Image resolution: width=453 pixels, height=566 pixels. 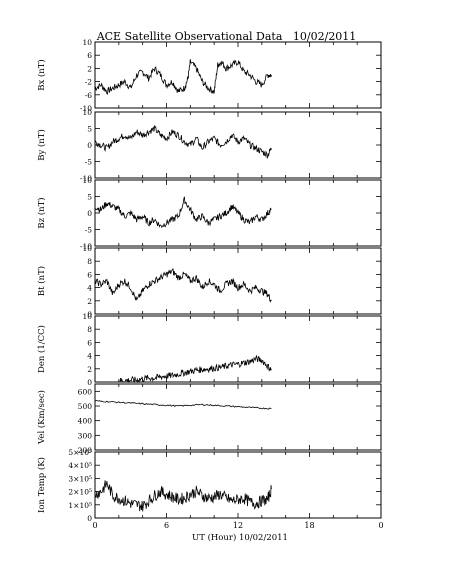 I want to click on chart-title-date: 10/02/2011, so click(x=324, y=36).